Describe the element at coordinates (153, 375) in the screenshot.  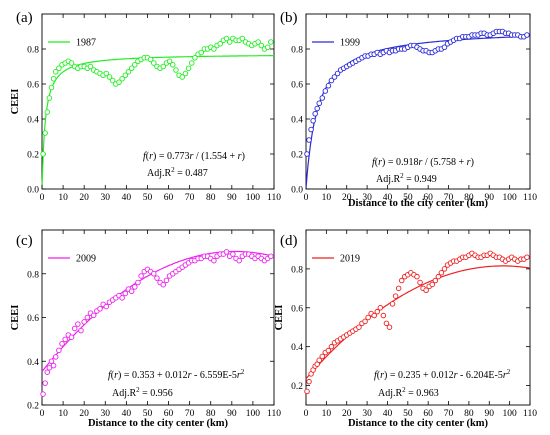
I see `eq-part: ) = 0.353 + 0.012` at that location.